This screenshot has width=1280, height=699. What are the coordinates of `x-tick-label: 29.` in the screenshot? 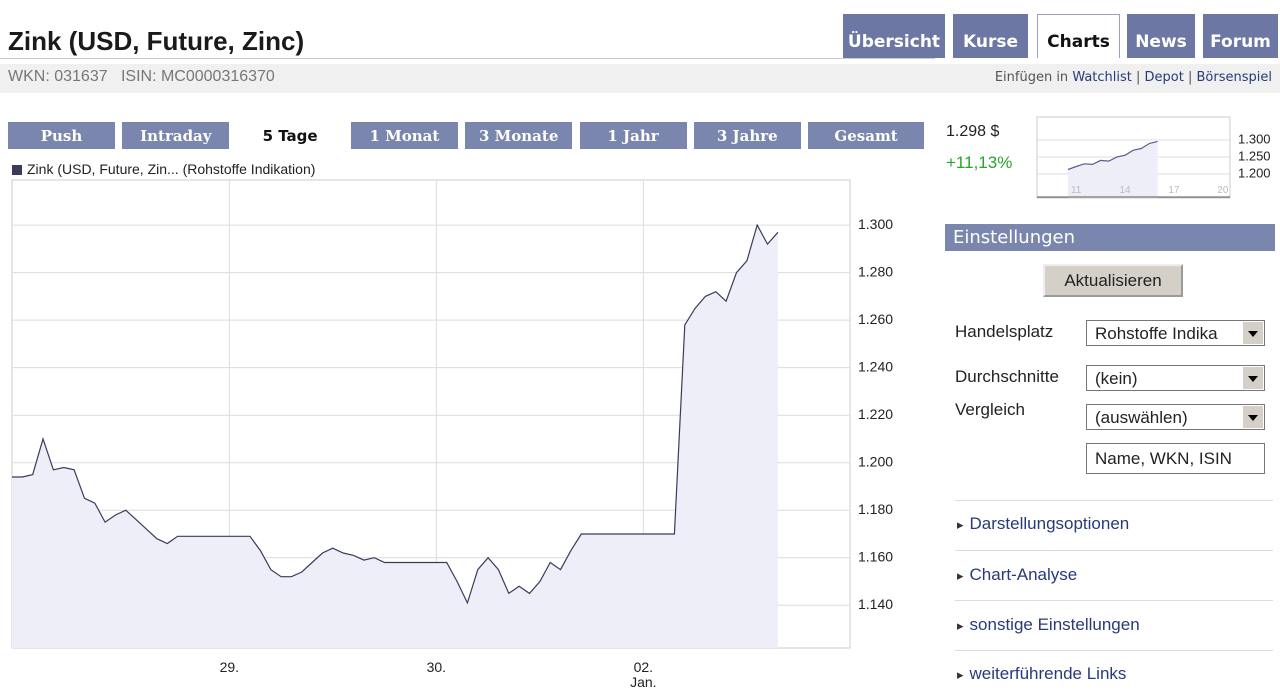 It's located at (229, 667).